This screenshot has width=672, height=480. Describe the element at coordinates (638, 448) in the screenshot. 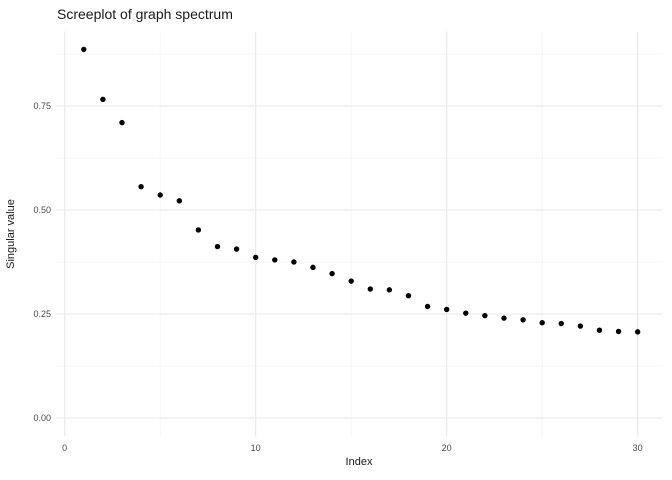

I see `x-tick-label: 30` at that location.